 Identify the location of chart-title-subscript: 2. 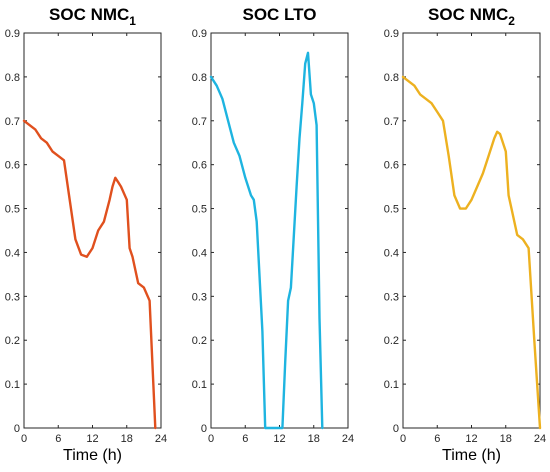
(511, 21).